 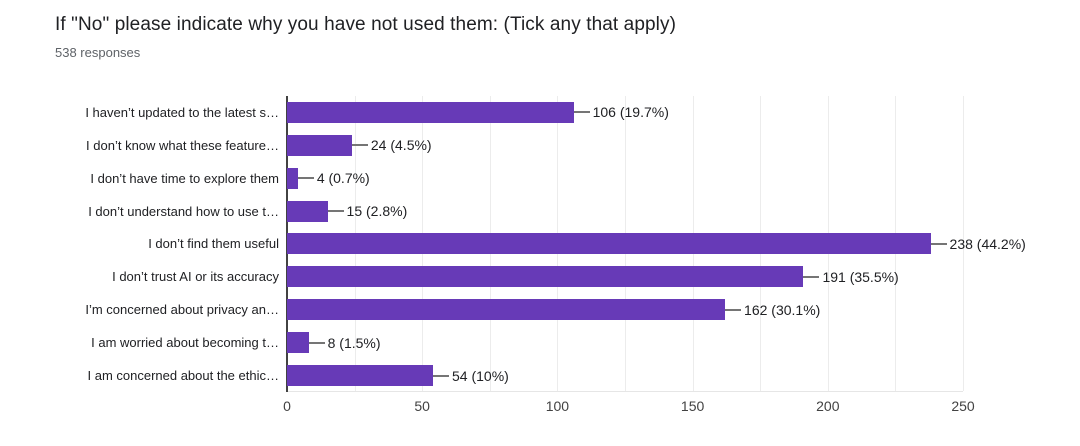 What do you see at coordinates (184, 178) in the screenshot?
I see `category-label: I don’t have time to explore them` at bounding box center [184, 178].